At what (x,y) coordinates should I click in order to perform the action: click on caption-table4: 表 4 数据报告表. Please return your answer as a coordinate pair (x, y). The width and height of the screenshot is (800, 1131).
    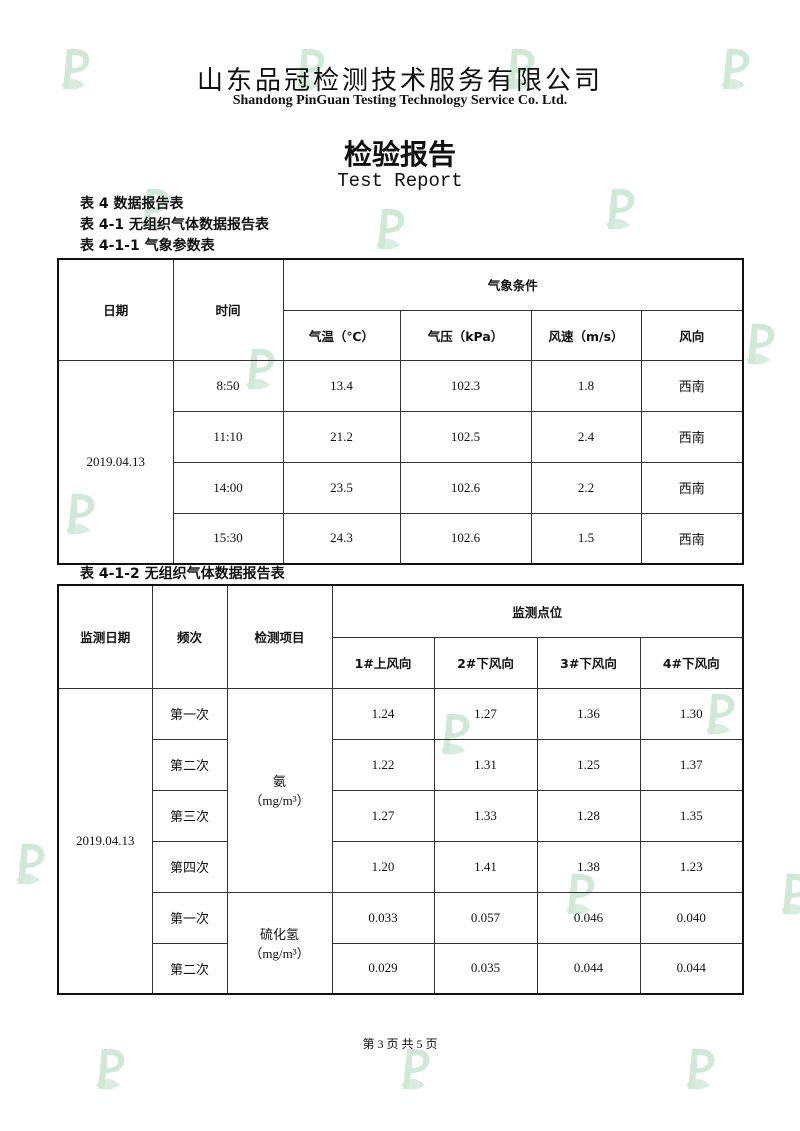
    Looking at the image, I should click on (132, 204).